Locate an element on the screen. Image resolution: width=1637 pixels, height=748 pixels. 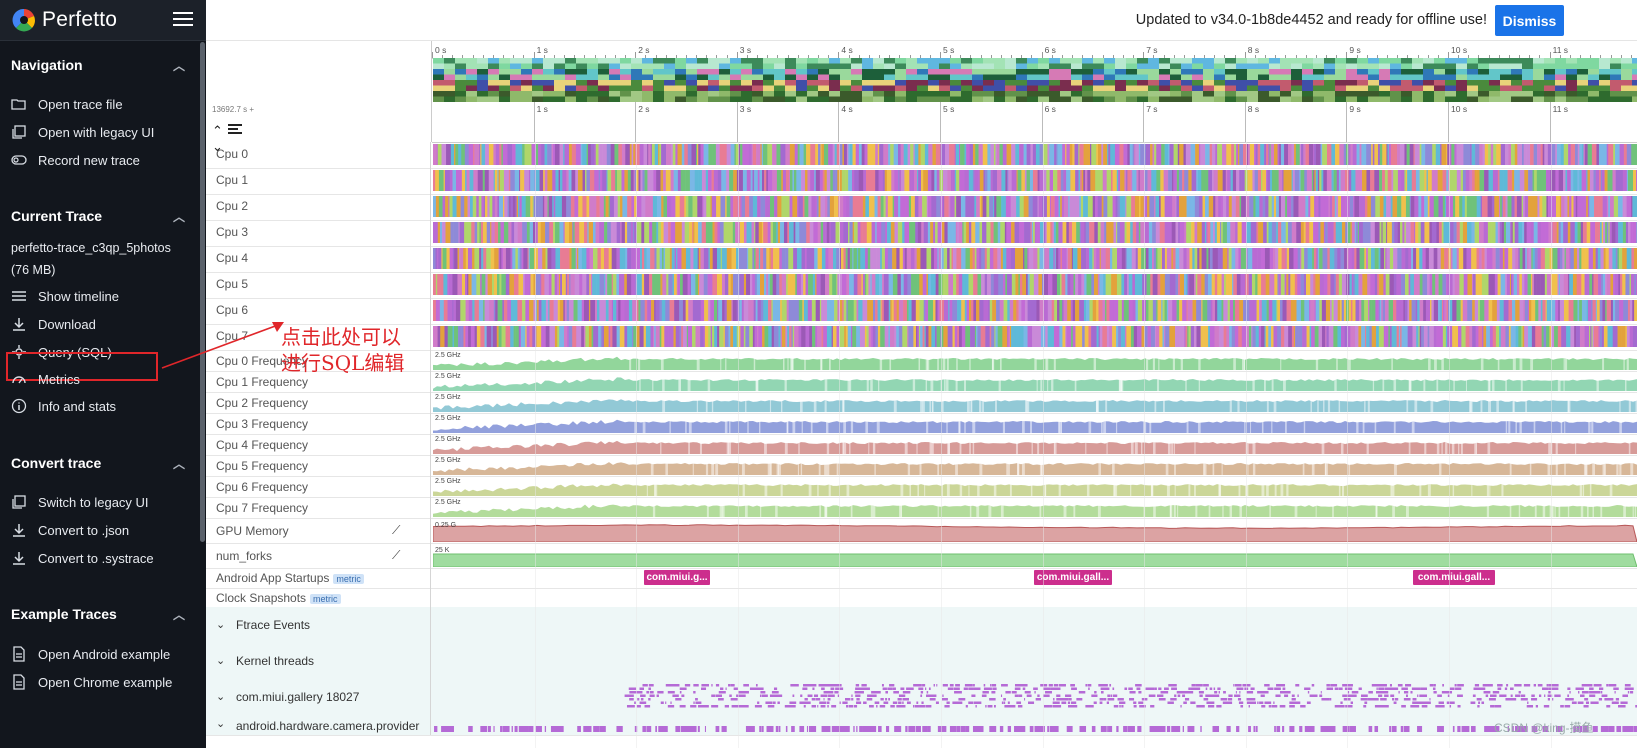
nav-record-new-trace: Record new trace is located at coordinates (75, 160).